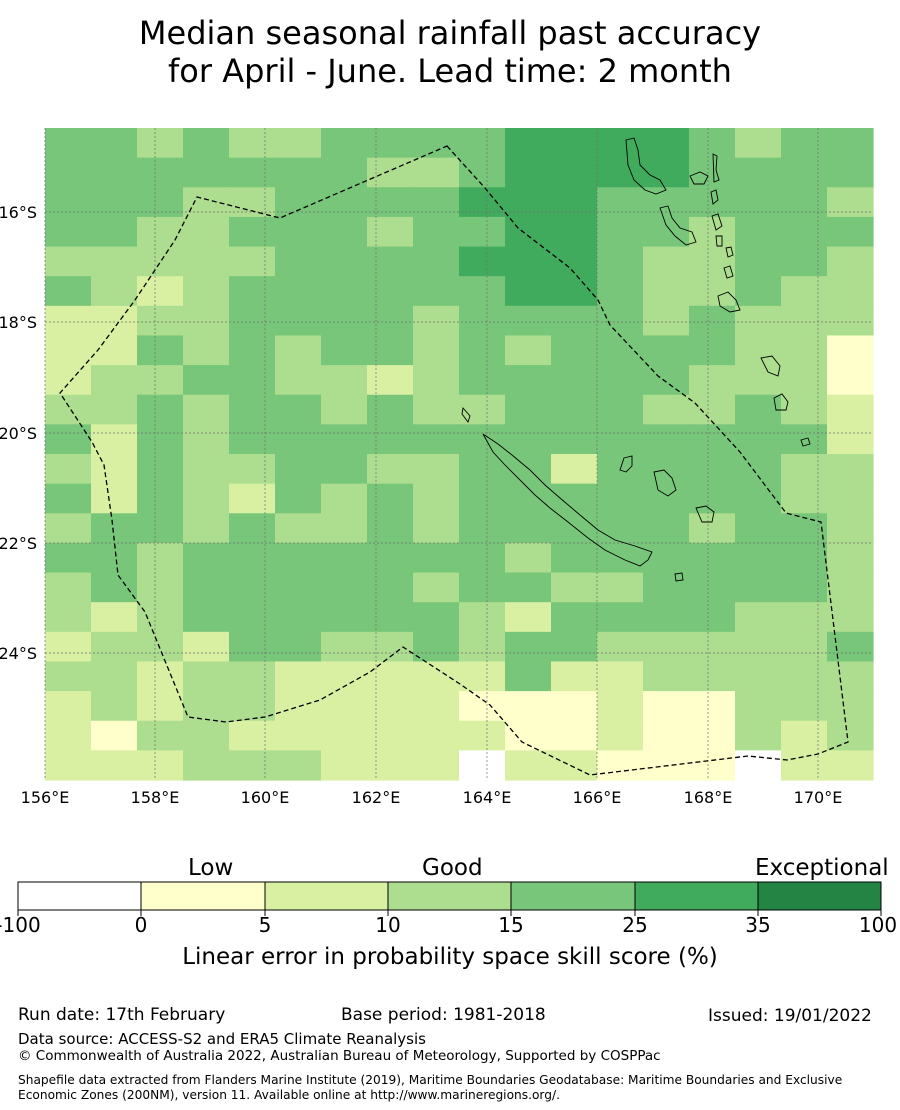 This screenshot has height=1110, width=900. What do you see at coordinates (708, 797) in the screenshot?
I see `longitude-label: 168°E` at bounding box center [708, 797].